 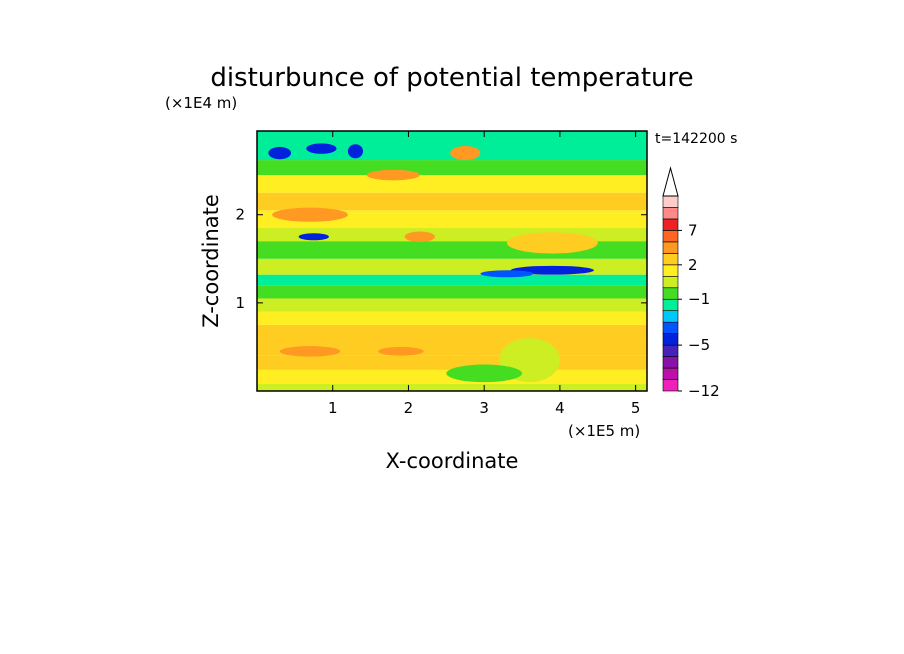 What do you see at coordinates (636, 408) in the screenshot?
I see `x-tick-label: 5` at bounding box center [636, 408].